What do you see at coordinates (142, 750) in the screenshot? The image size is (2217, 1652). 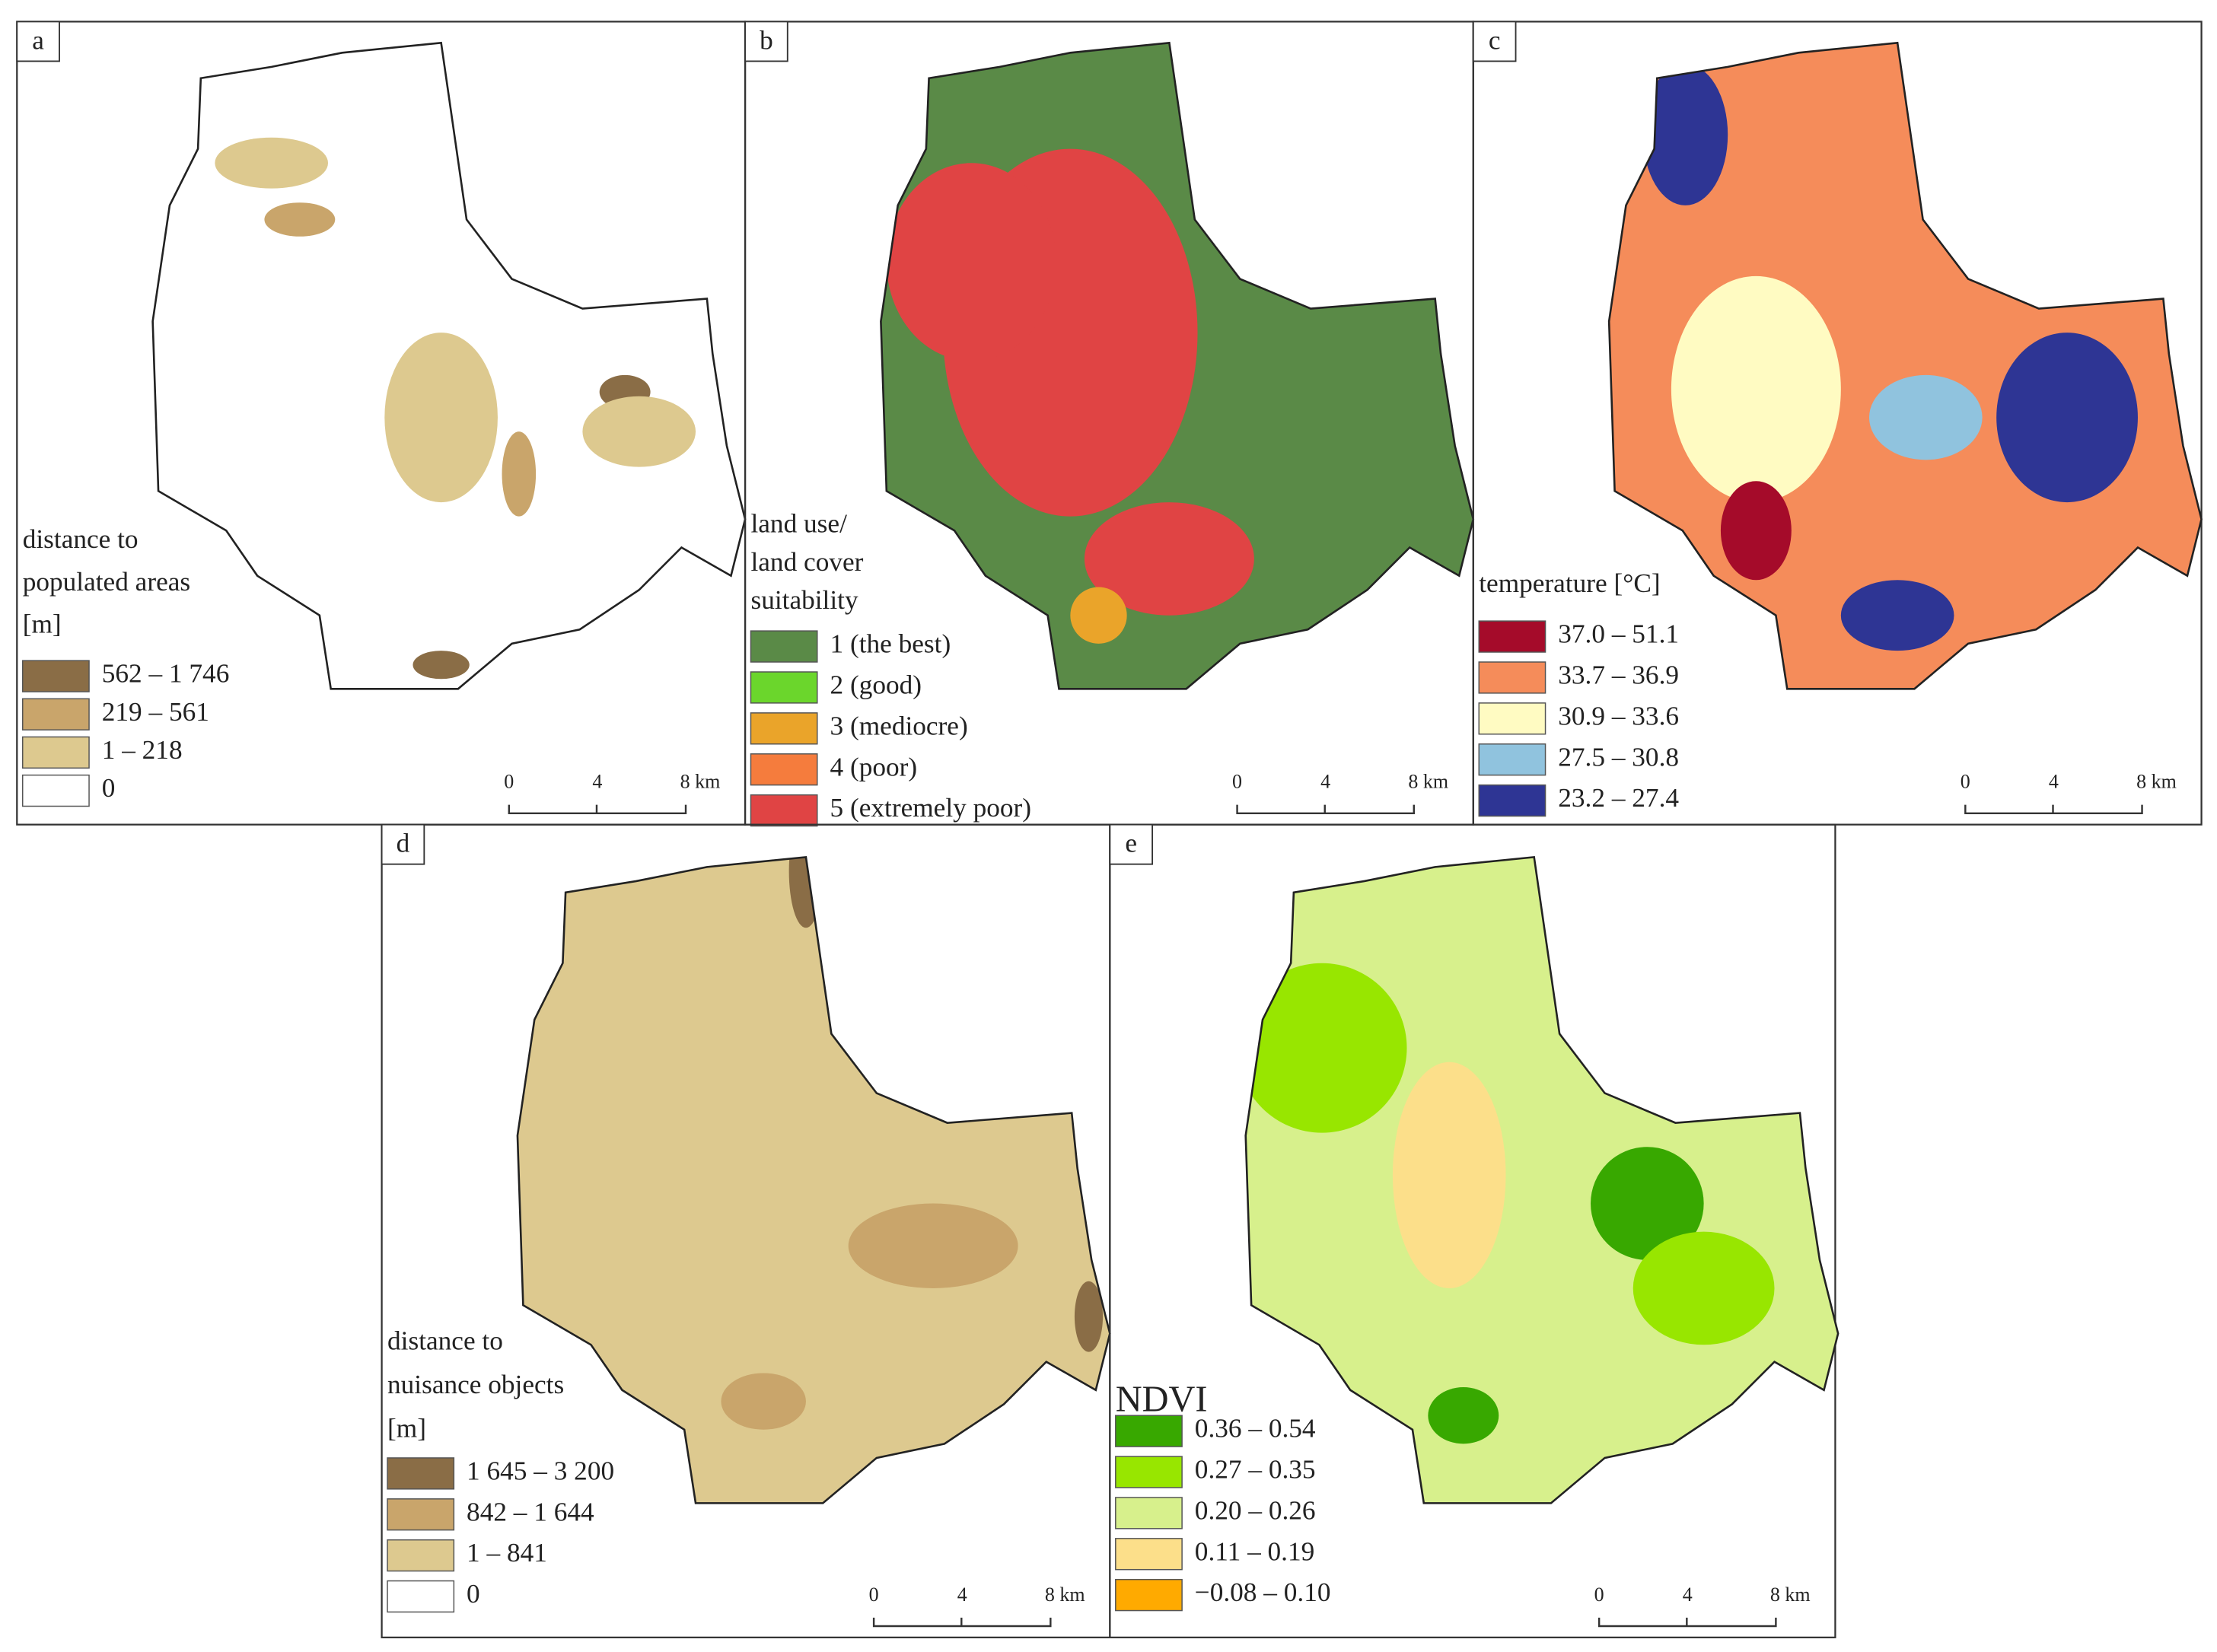 I see `legend-label: 1 – 218` at bounding box center [142, 750].